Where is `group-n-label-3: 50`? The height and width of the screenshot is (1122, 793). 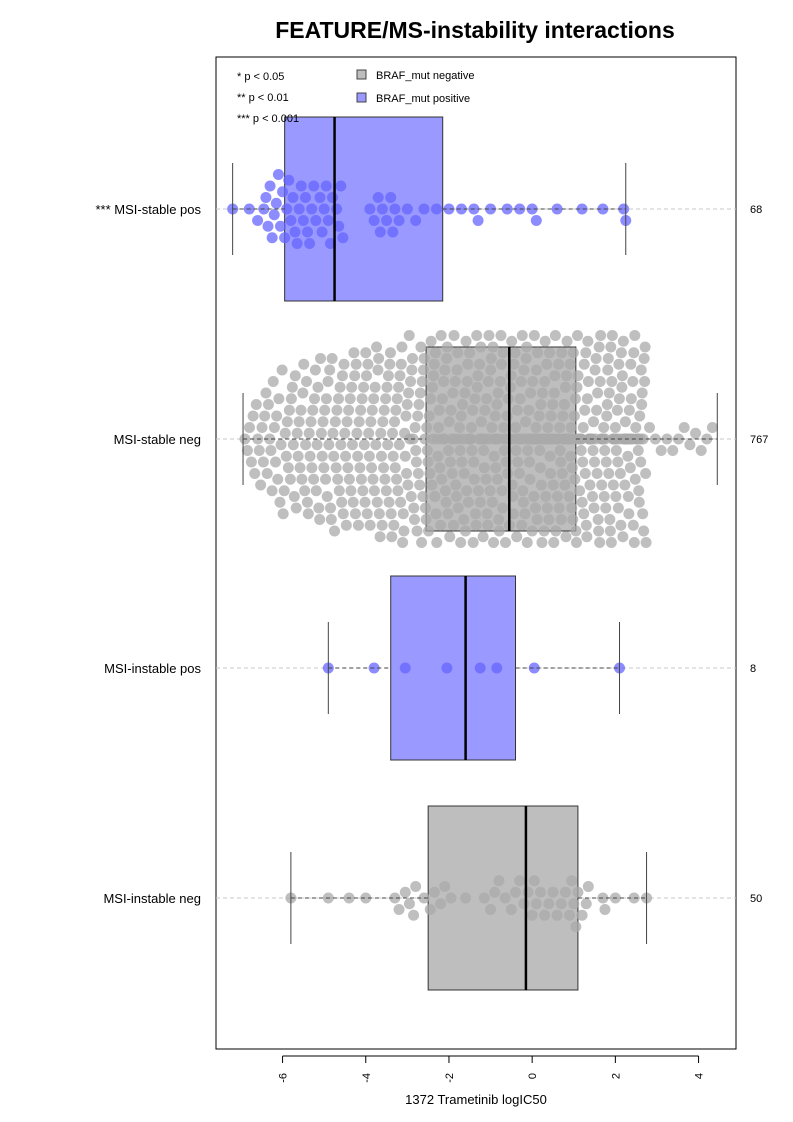
group-n-label-3: 50 is located at coordinates (756, 899).